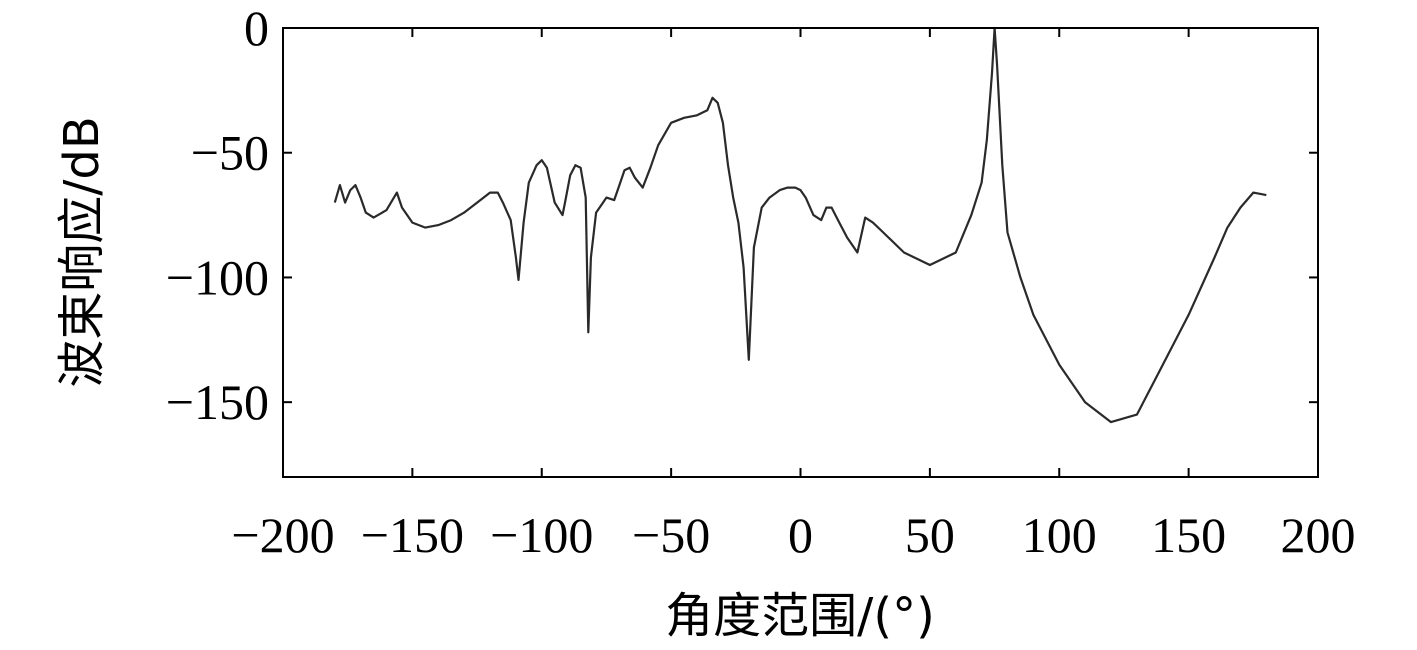  What do you see at coordinates (82, 252) in the screenshot?
I see `y-axis-title: 波束响应/dB` at bounding box center [82, 252].